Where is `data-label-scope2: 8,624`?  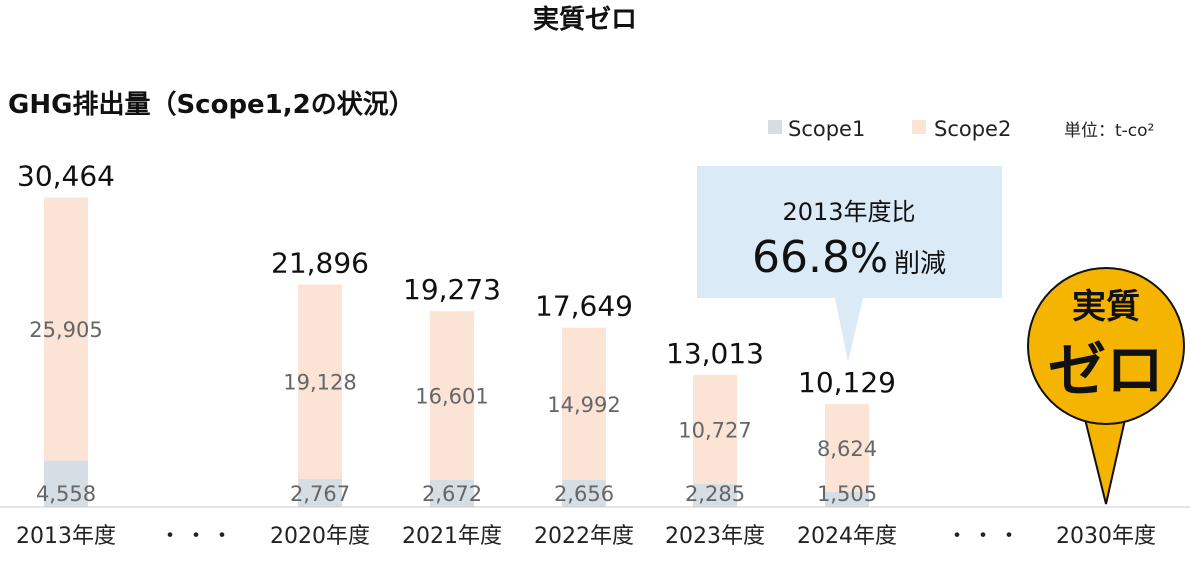
data-label-scope2: 8,624 is located at coordinates (847, 449).